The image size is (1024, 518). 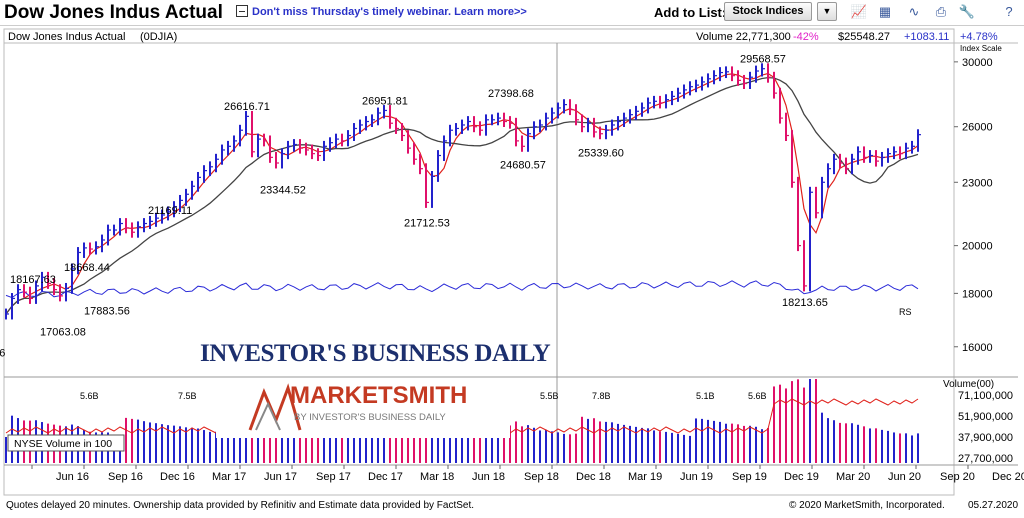 What do you see at coordinates (87, 268) in the screenshot?
I see `price-annotation: 18668.44` at bounding box center [87, 268].